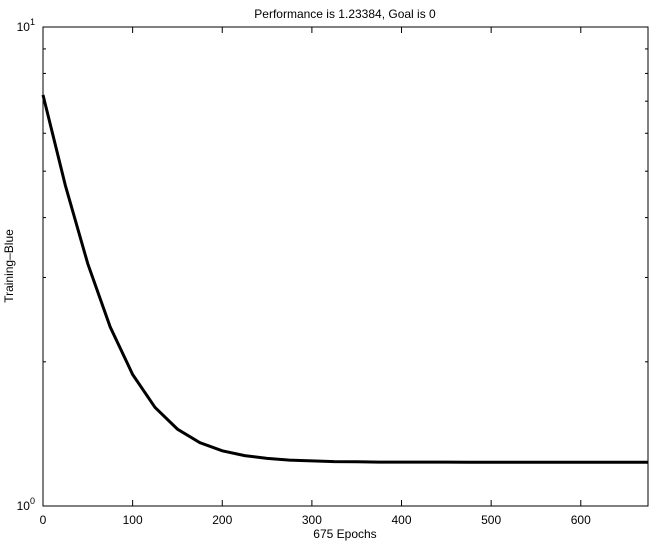  Describe the element at coordinates (402, 520) in the screenshot. I see `x-tick-label: 400` at that location.